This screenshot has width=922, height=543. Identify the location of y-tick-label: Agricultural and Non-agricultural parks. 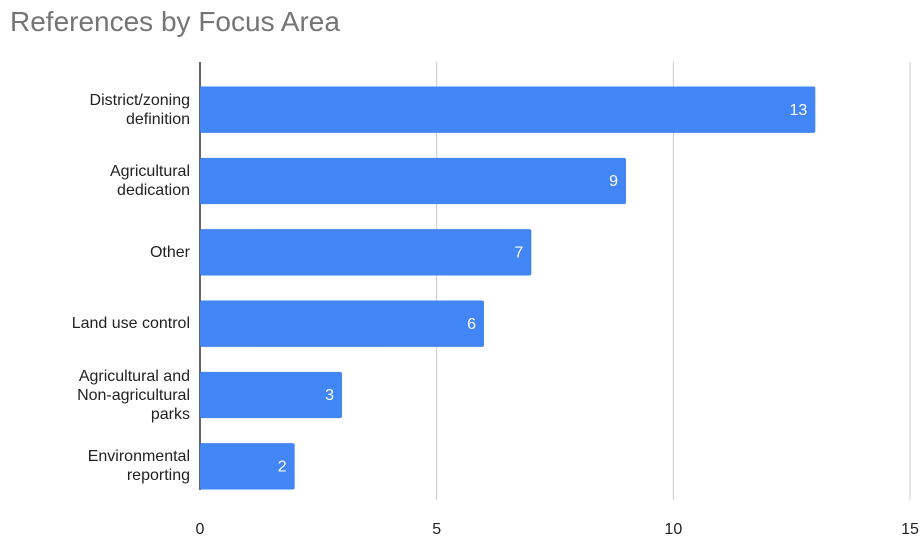
(133, 395).